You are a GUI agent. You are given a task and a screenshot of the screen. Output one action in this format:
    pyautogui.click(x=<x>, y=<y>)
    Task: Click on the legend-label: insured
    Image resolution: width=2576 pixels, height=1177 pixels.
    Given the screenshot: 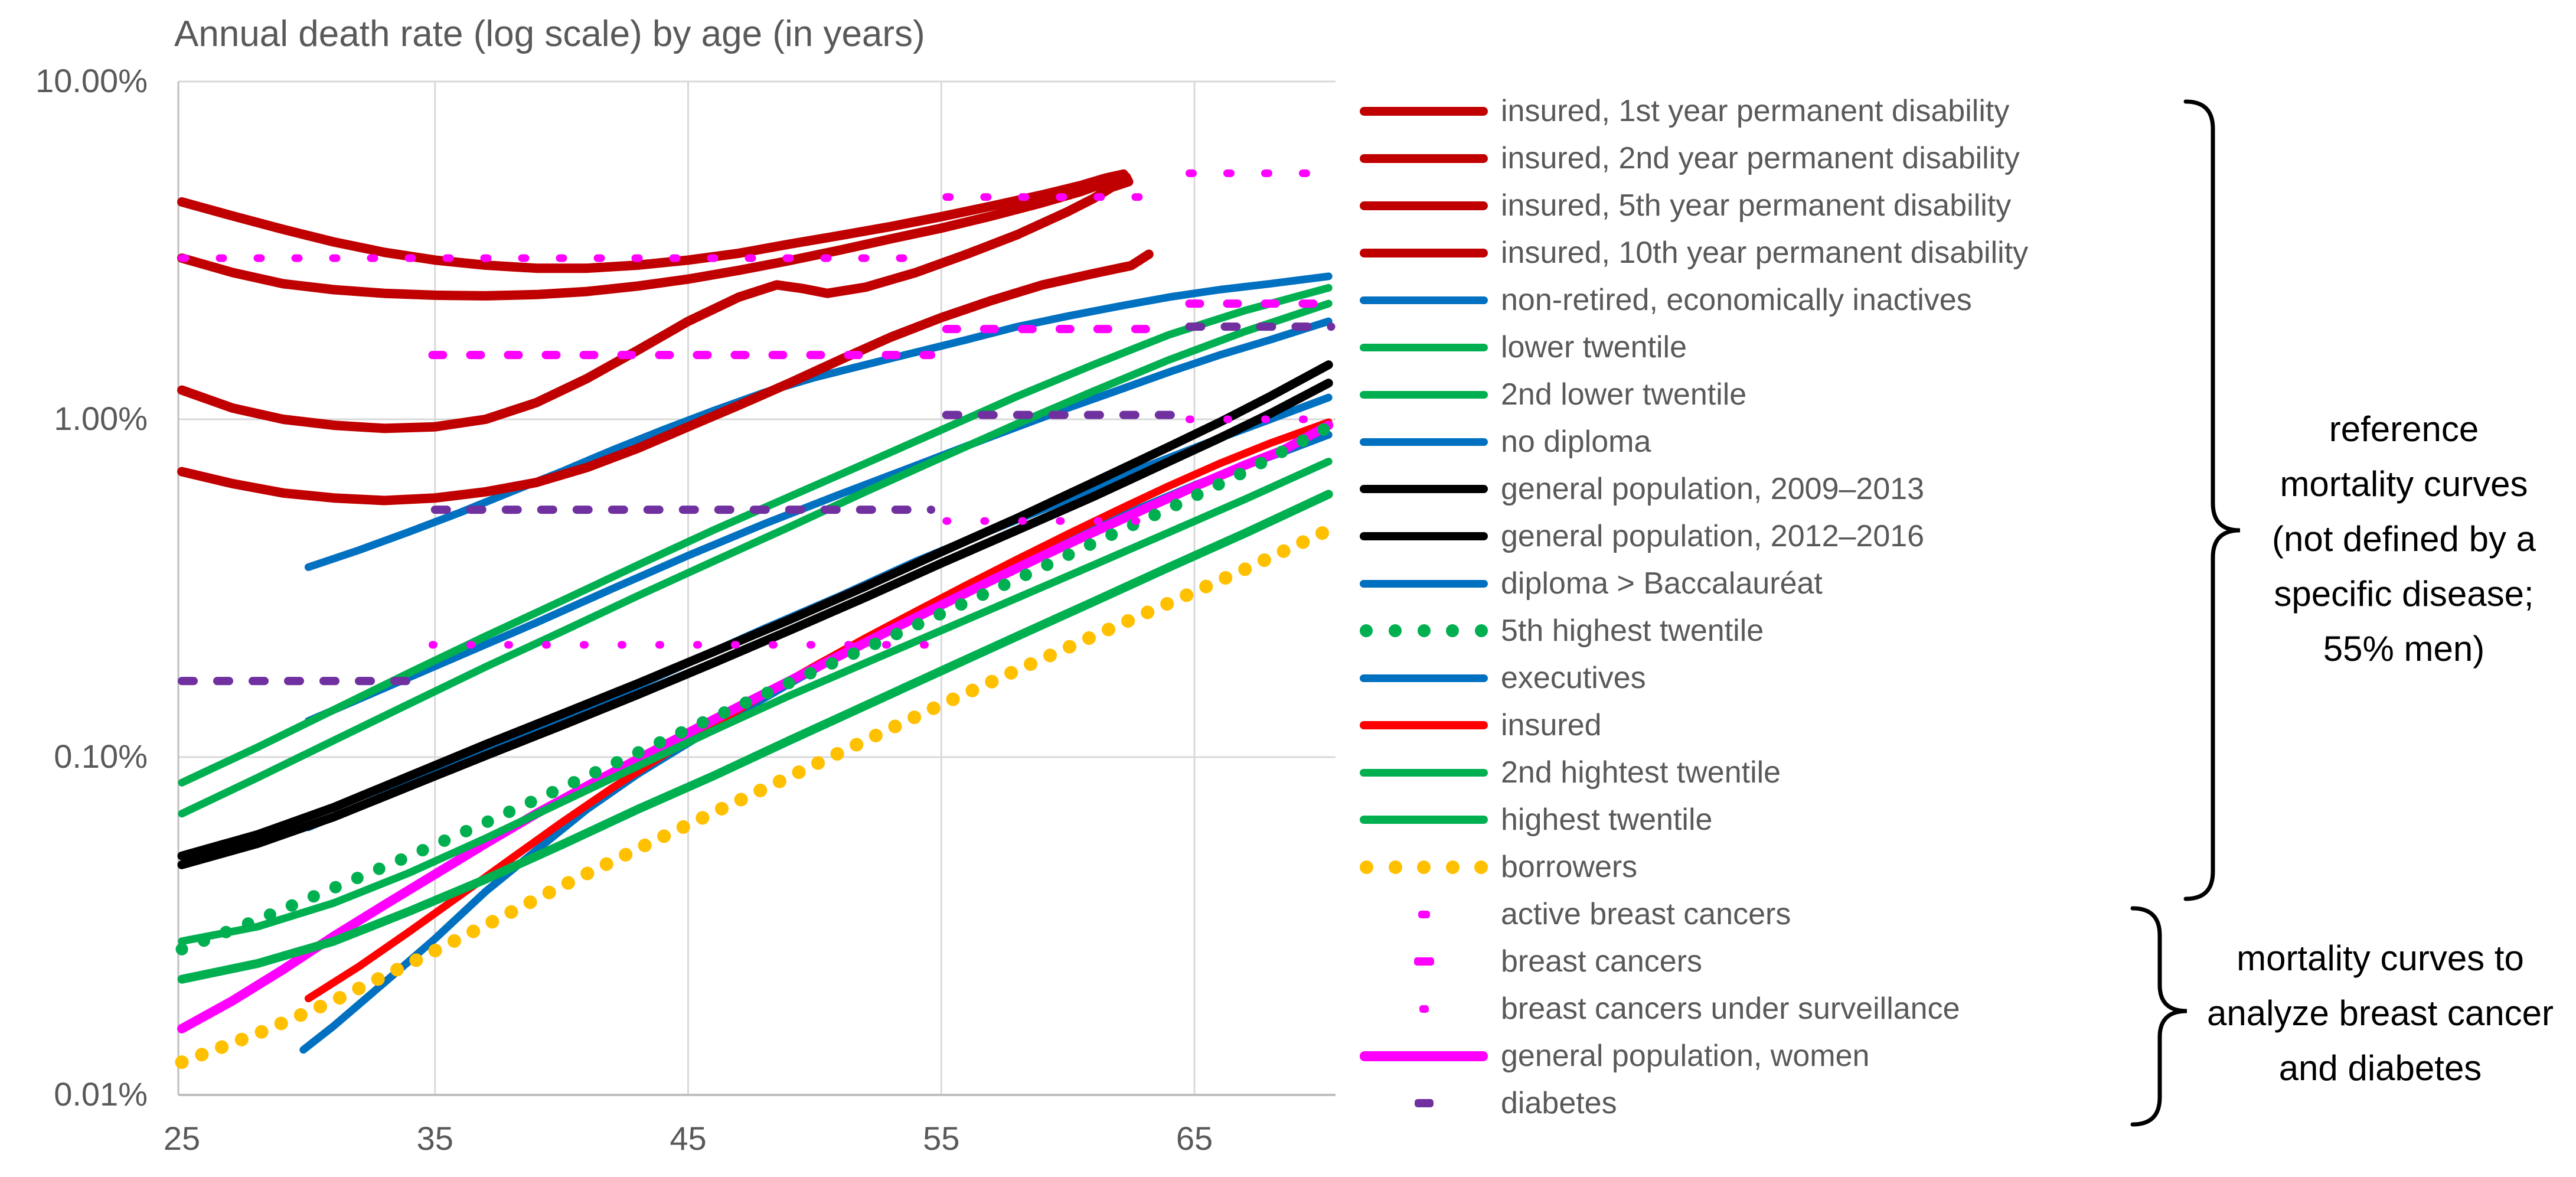 What is the action you would take?
    pyautogui.click(x=1551, y=725)
    